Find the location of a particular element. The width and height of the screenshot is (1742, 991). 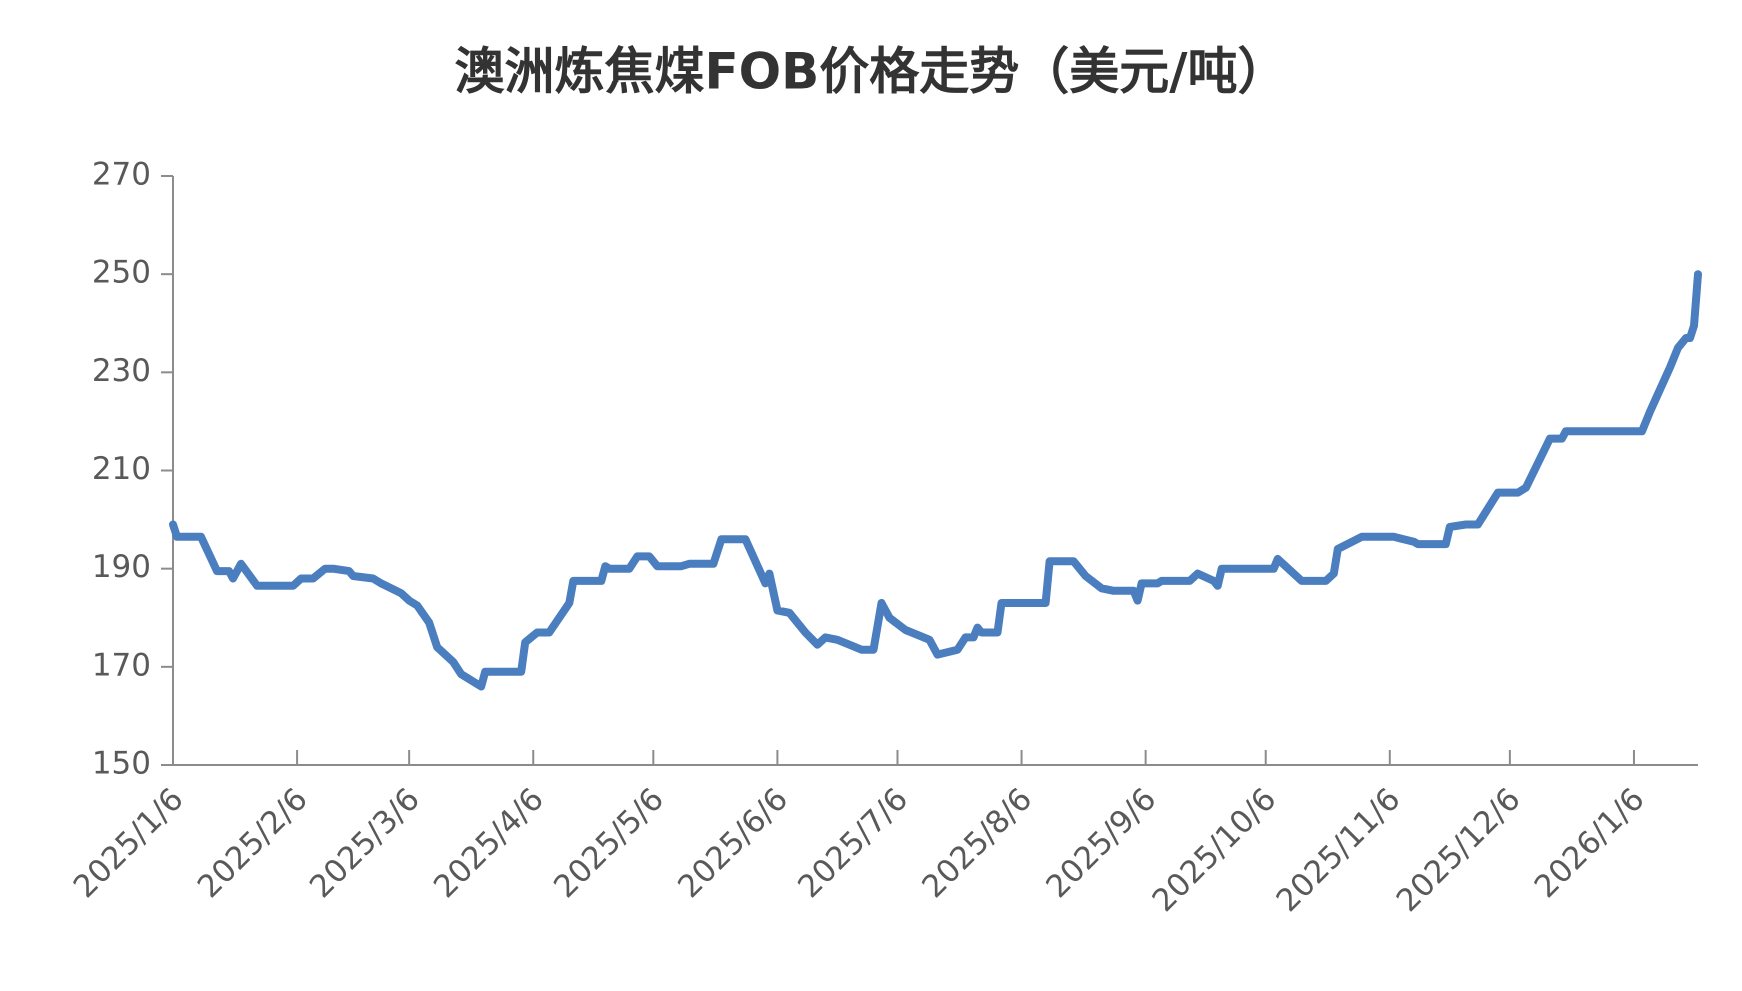

x-tick-label: 2025/4/6 is located at coordinates (489, 843).